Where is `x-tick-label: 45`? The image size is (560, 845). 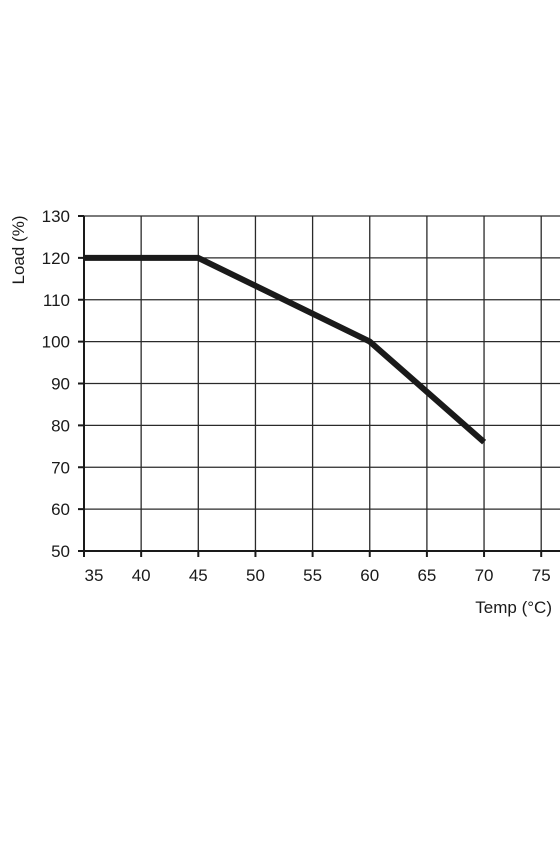
x-tick-label: 45 is located at coordinates (198, 575).